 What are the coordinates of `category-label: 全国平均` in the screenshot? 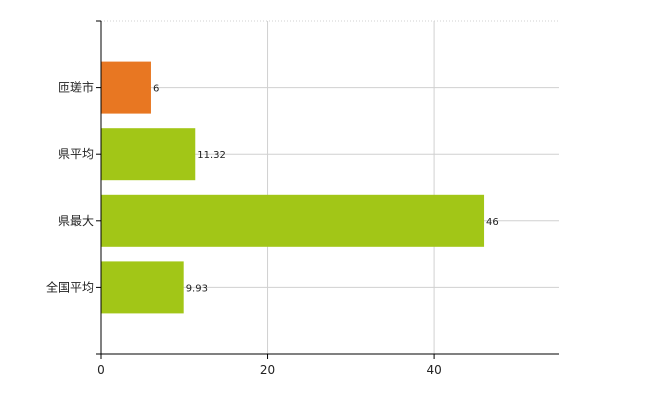 It's located at (70, 286).